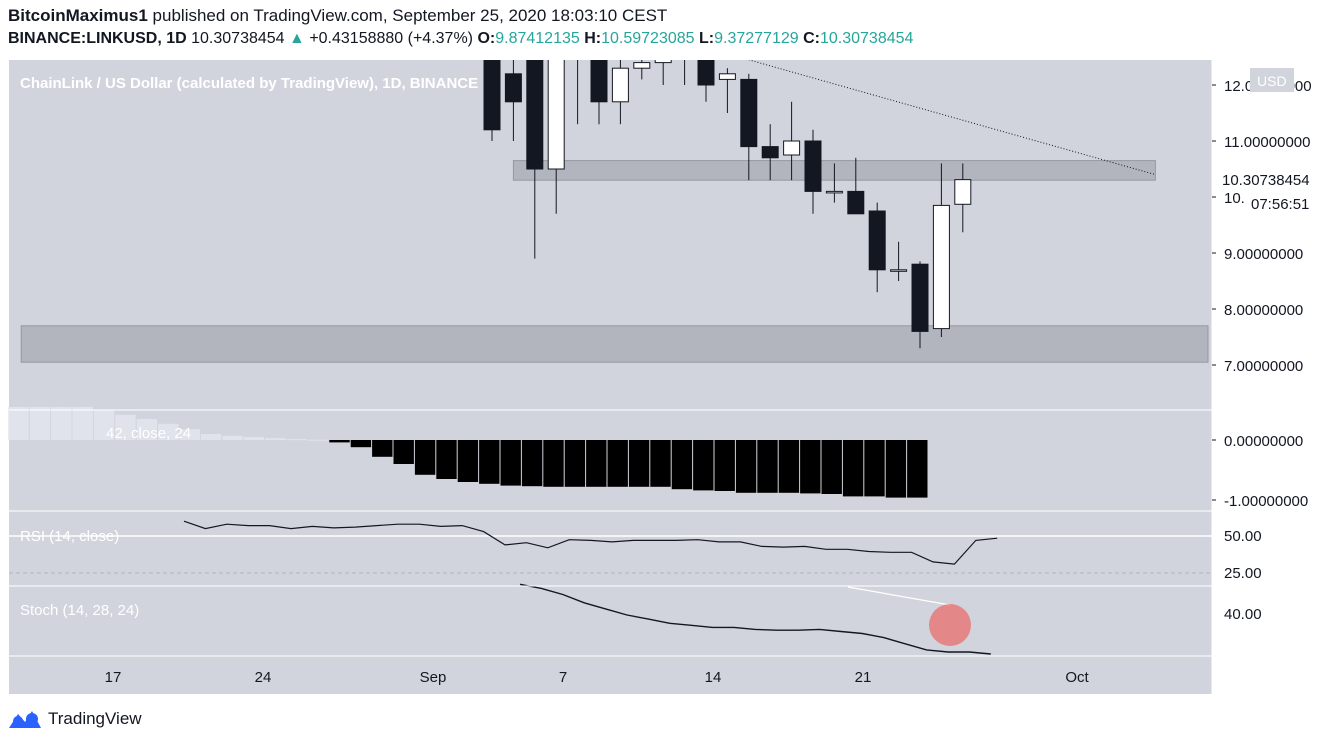 The width and height of the screenshot is (1339, 744). I want to click on divergence-line, so click(899, 596).